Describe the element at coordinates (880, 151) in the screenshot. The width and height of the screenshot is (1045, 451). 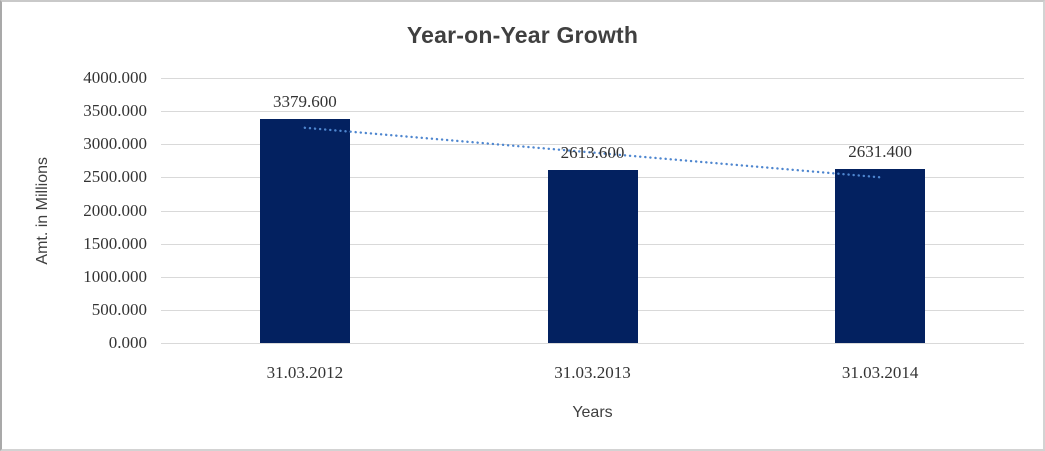
I see `bar-value-label: 2631.400` at that location.